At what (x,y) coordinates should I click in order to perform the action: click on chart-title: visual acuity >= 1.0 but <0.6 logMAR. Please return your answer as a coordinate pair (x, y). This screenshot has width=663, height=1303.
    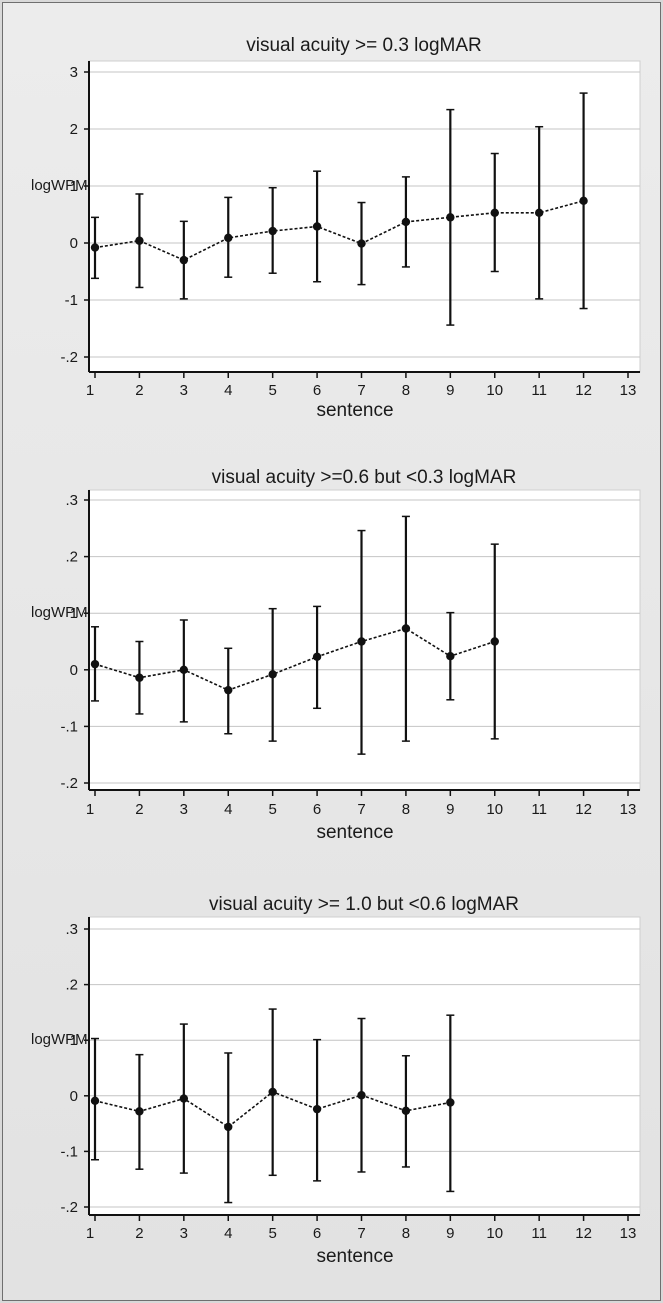
    Looking at the image, I should click on (364, 904).